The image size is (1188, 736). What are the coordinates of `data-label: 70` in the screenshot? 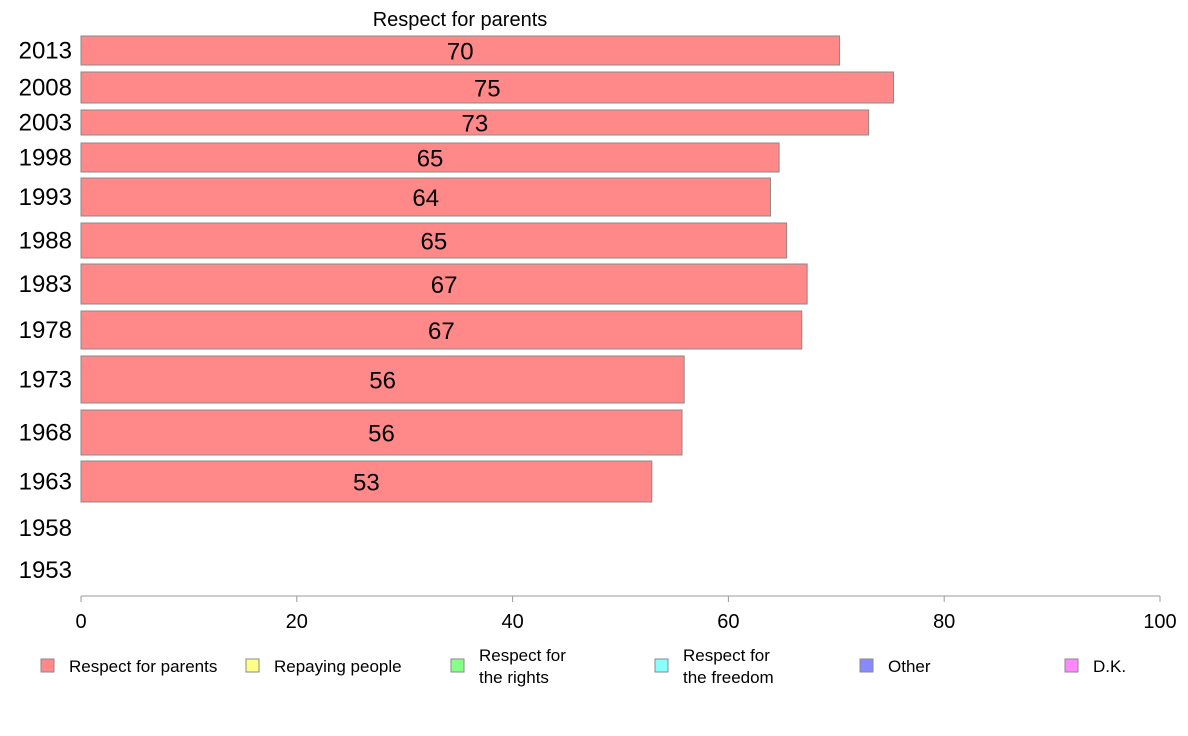 It's located at (460, 52).